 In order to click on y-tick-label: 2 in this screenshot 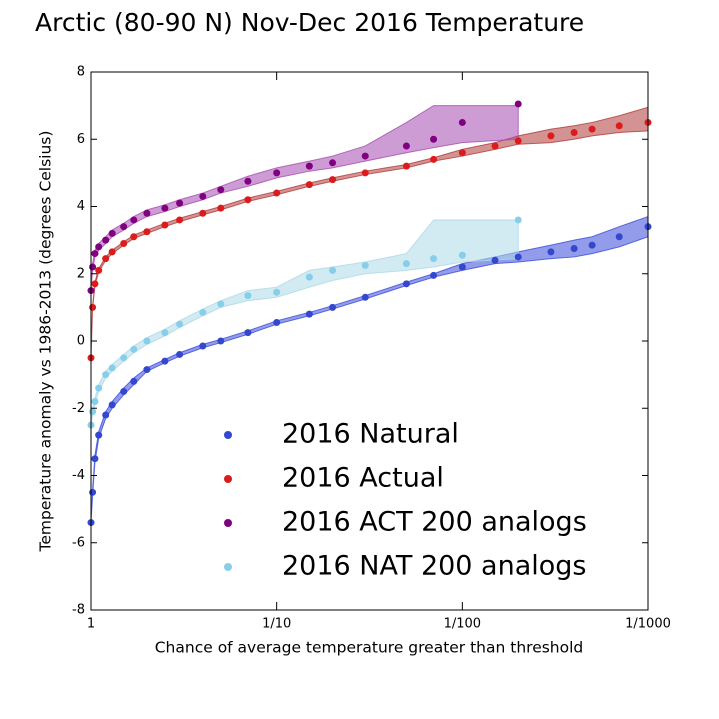, I will do `click(81, 273)`.